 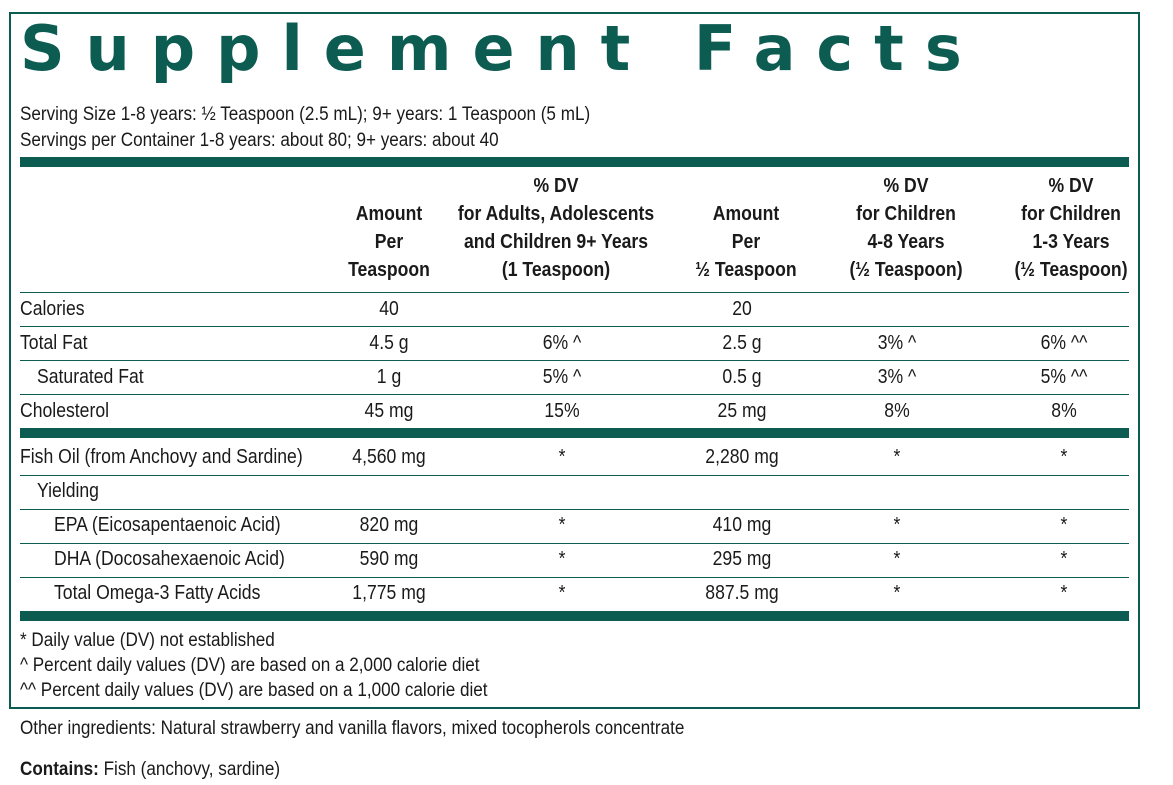 I want to click on panel-title: Supplement Facts, so click(x=501, y=48).